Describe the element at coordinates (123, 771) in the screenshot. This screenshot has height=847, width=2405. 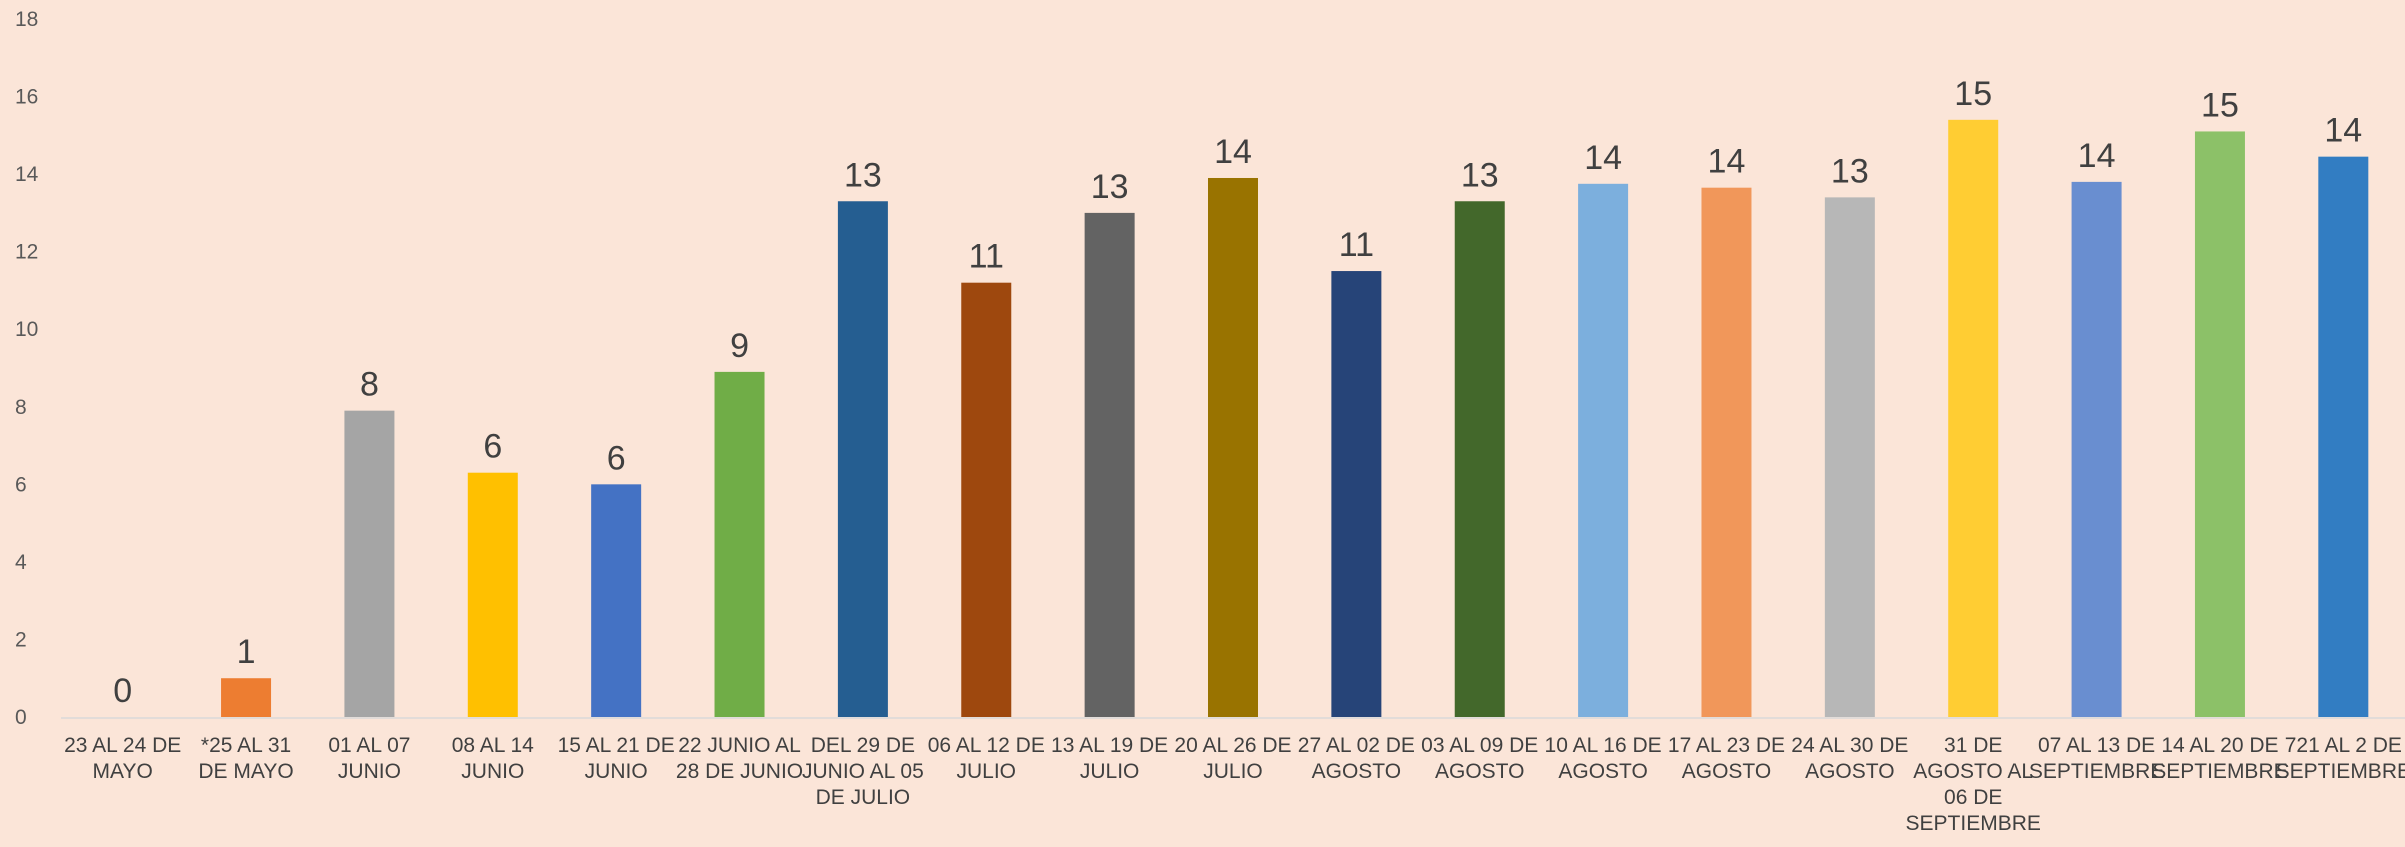
I see `x-tick-label-line: MAYO` at that location.